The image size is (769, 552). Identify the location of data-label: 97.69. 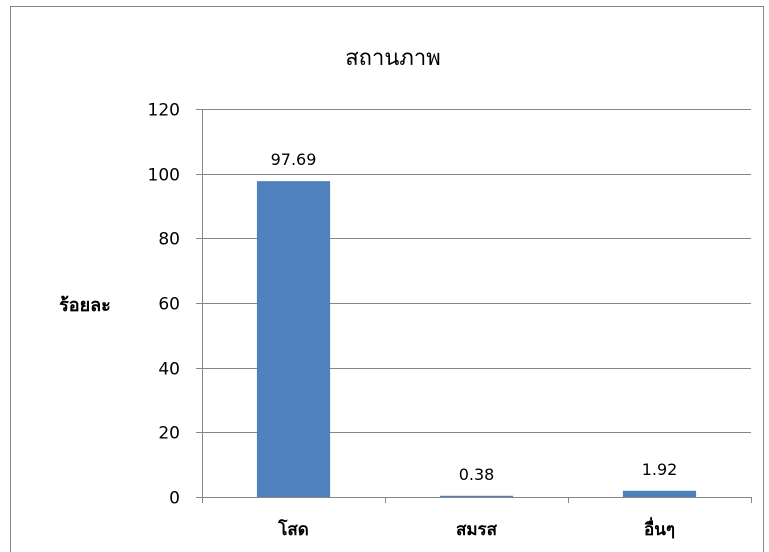
(294, 159).